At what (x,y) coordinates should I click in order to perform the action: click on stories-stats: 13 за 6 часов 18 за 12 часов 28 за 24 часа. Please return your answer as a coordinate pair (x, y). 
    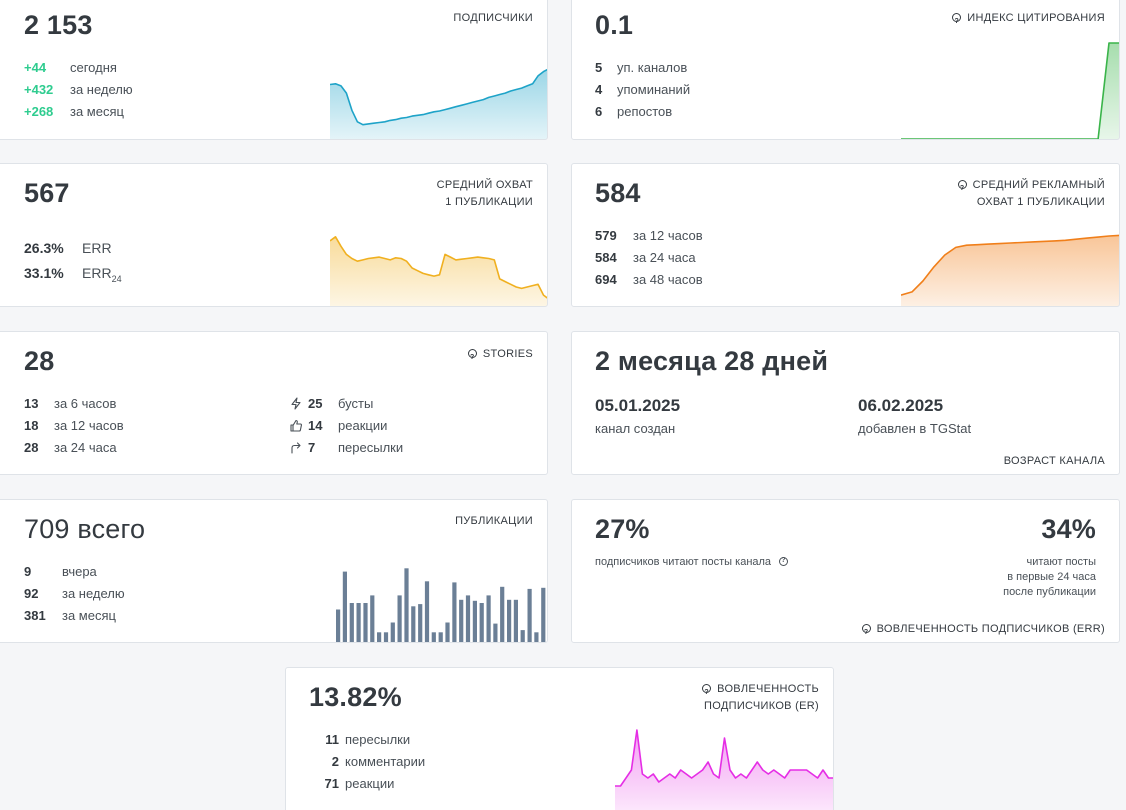
    Looking at the image, I should click on (74, 426).